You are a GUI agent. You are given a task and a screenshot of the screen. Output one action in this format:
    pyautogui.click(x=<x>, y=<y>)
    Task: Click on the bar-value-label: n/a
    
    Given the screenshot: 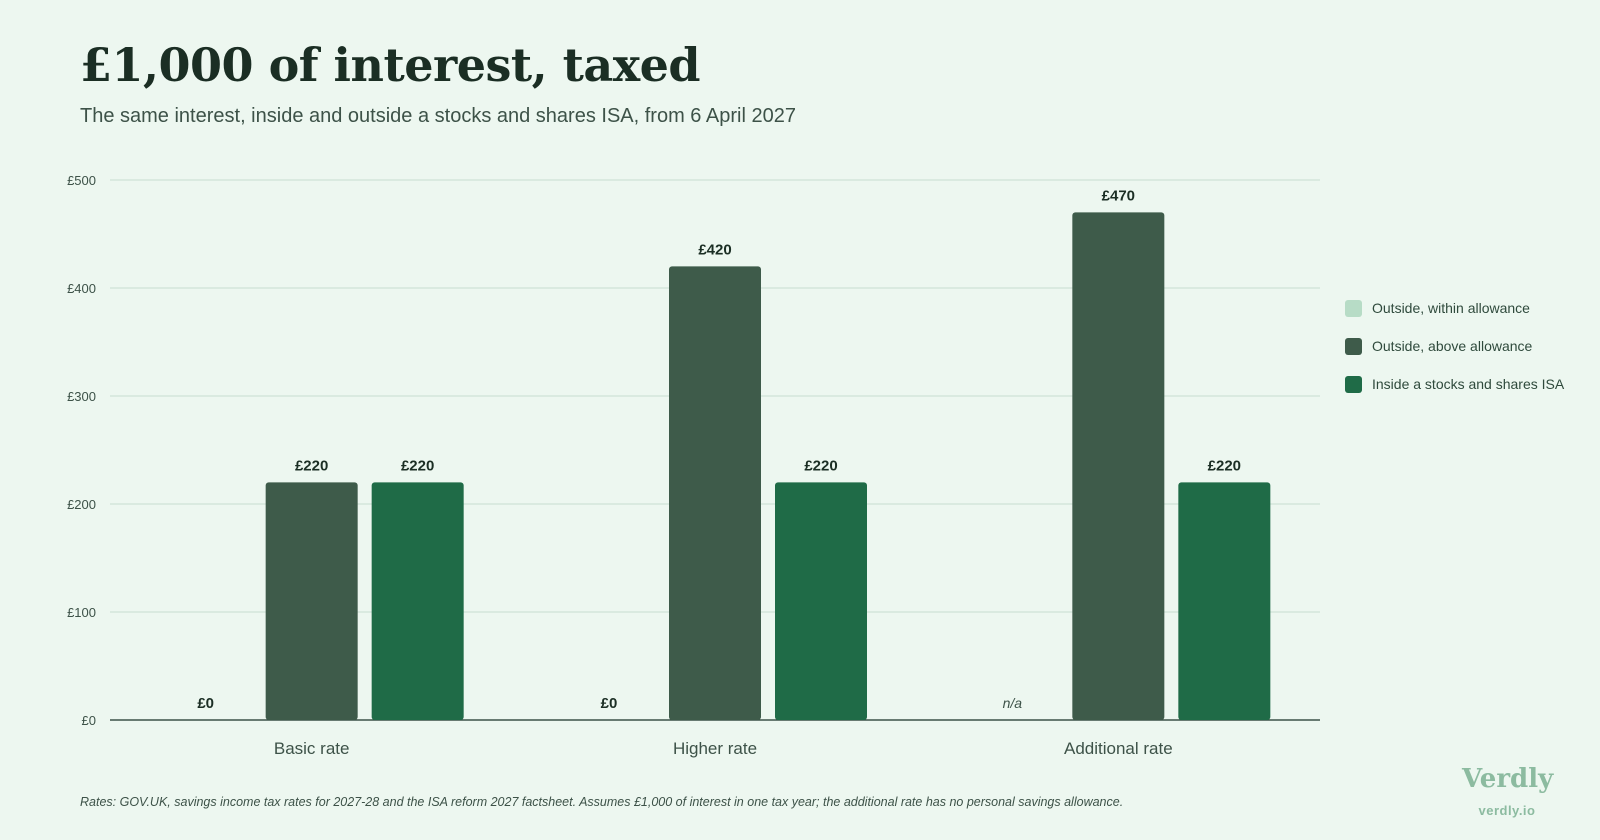 What is the action you would take?
    pyautogui.click(x=1013, y=703)
    